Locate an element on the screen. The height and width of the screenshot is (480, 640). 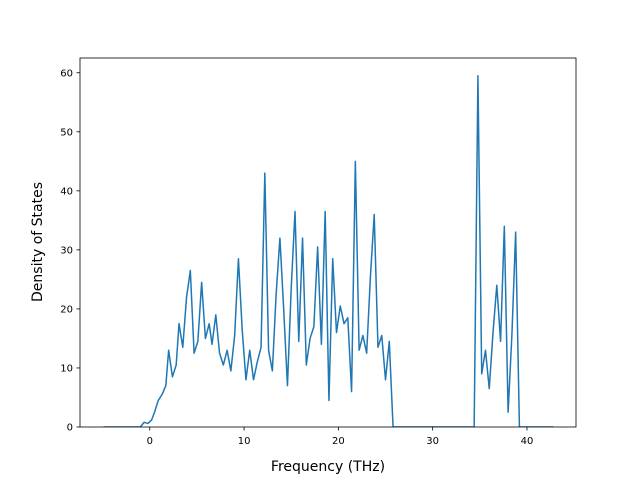
y-tick-label: 20 is located at coordinates (66, 309).